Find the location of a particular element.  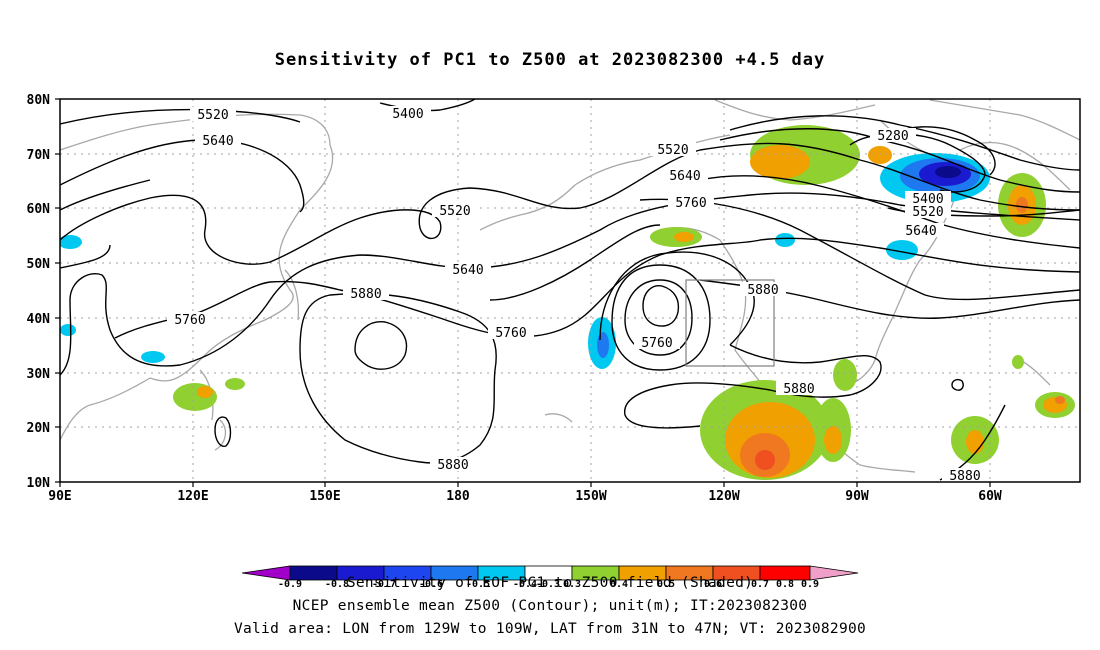

lon-tick-label: 150E is located at coordinates (324, 496).